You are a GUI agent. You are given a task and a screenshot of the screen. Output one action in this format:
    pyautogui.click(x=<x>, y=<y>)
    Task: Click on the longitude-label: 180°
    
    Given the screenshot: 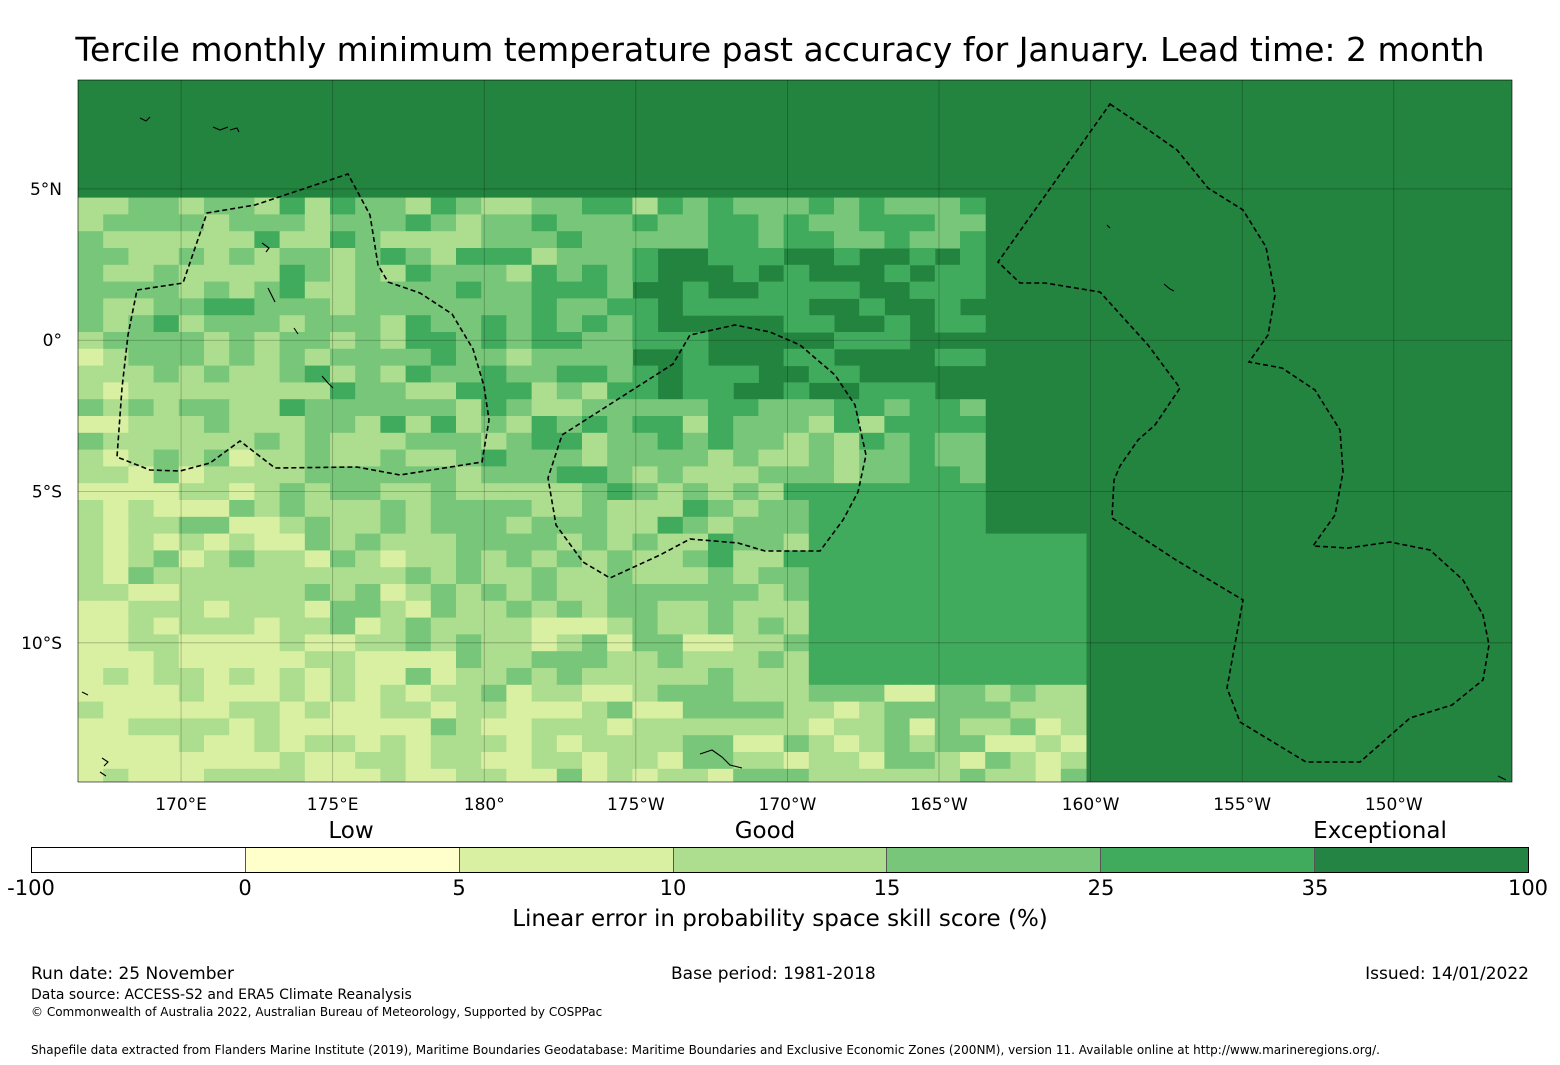 What is the action you would take?
    pyautogui.click(x=484, y=805)
    